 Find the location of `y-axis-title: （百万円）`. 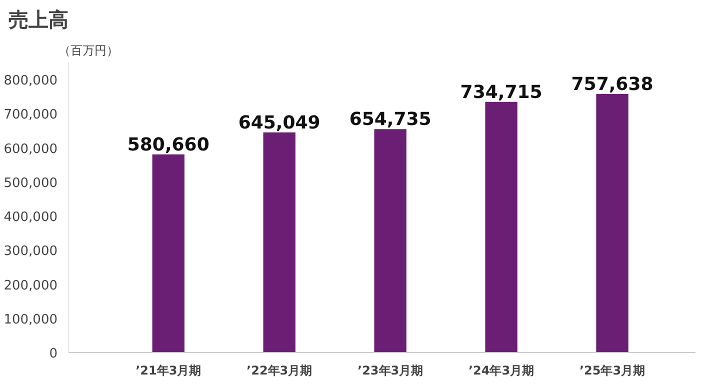

y-axis-title: （百万円） is located at coordinates (88, 51).